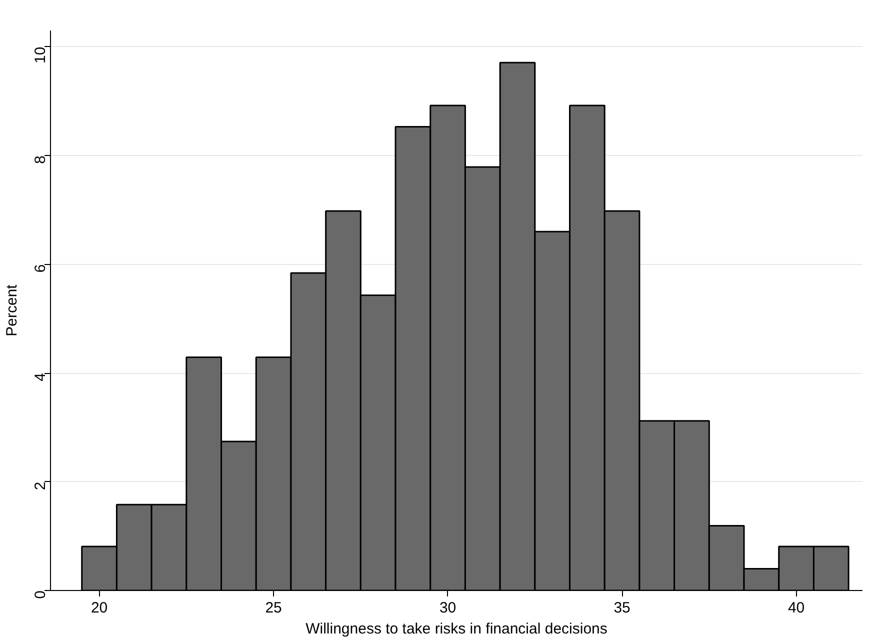 This screenshot has width=872, height=640. Describe the element at coordinates (40, 55) in the screenshot. I see `y-tick-label: 10` at that location.